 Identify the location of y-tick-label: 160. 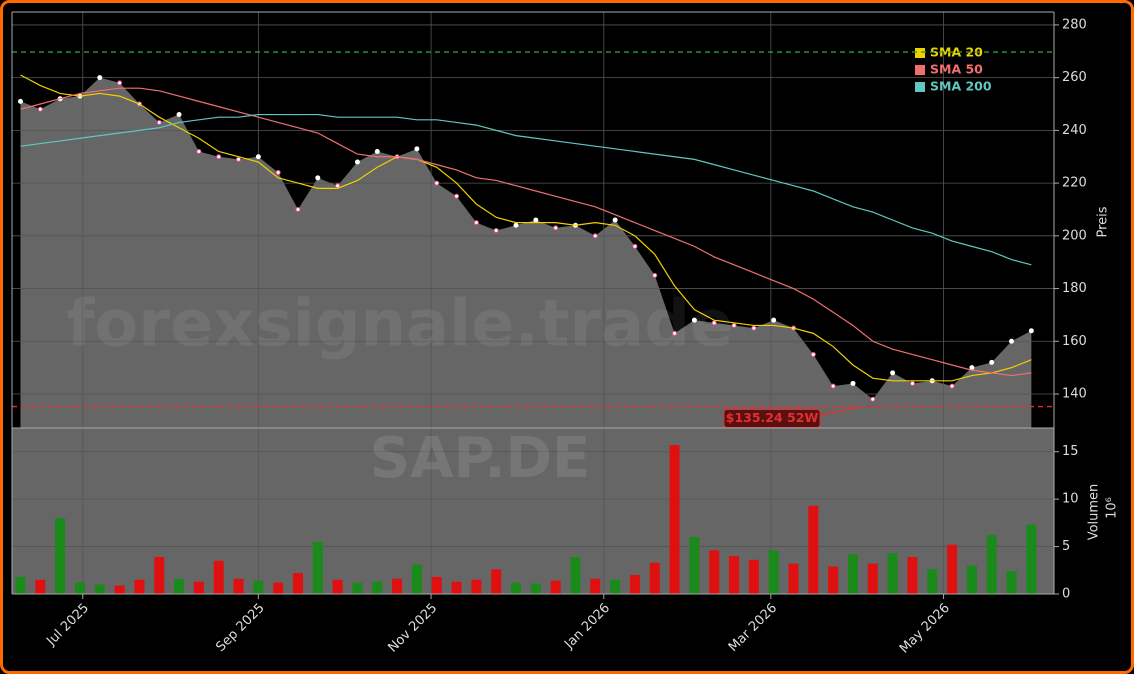
(1074, 341).